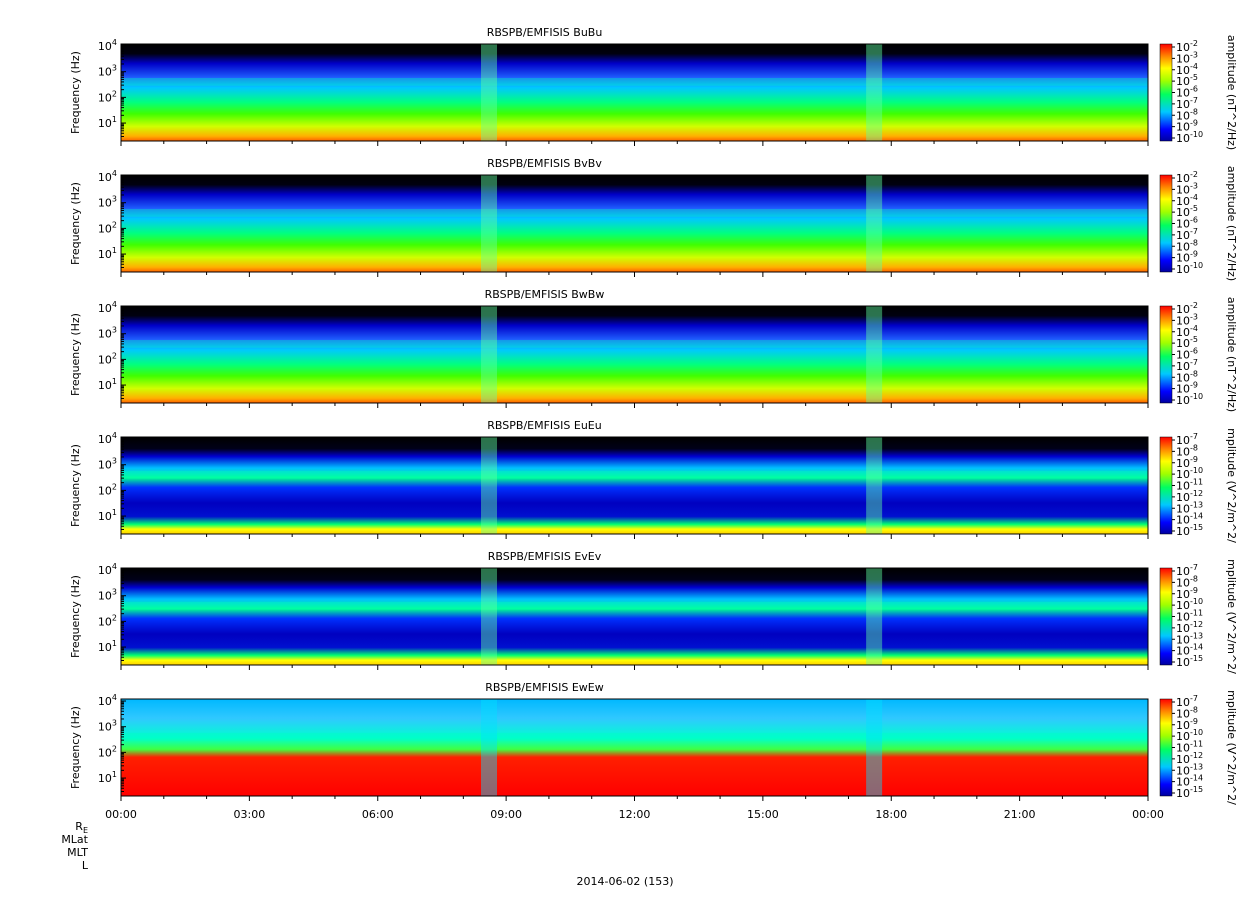 The height and width of the screenshot is (899, 1248). Describe the element at coordinates (545, 32) in the screenshot. I see `panel-title: RBSPB/EMFISIS BuBu` at that location.